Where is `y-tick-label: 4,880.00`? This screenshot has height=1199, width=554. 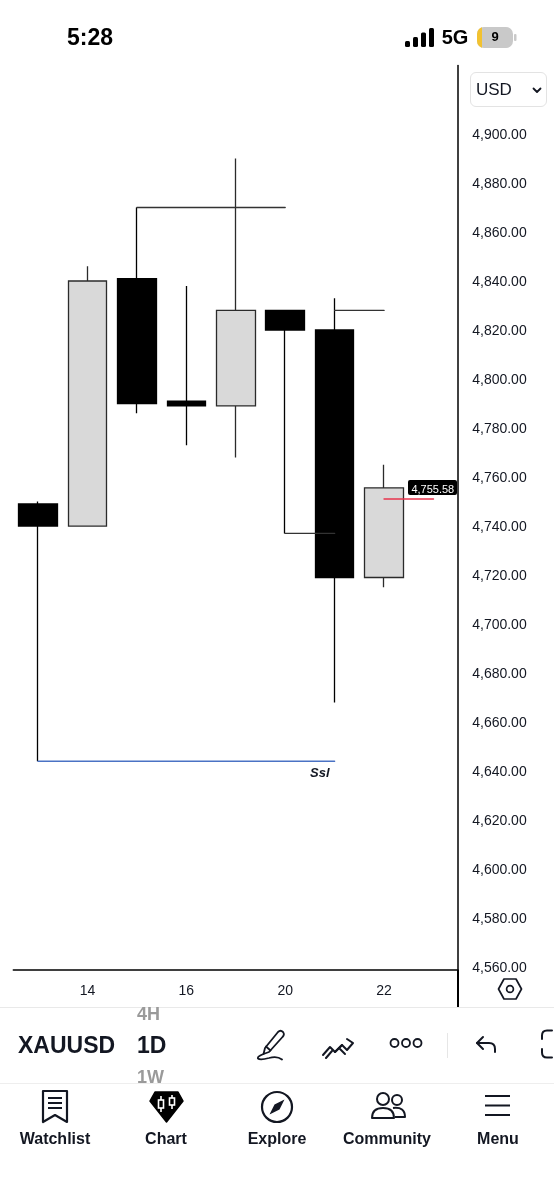 y-tick-label: 4,880.00 is located at coordinates (499, 183).